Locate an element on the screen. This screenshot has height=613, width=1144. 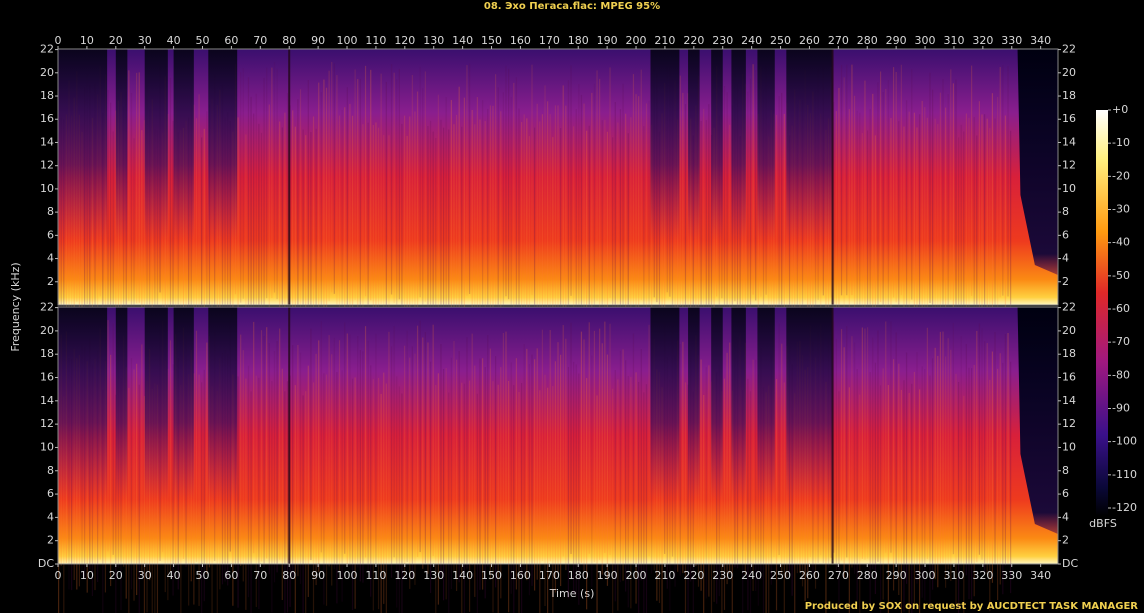
y-tick-label: 2 is located at coordinates (50, 281).